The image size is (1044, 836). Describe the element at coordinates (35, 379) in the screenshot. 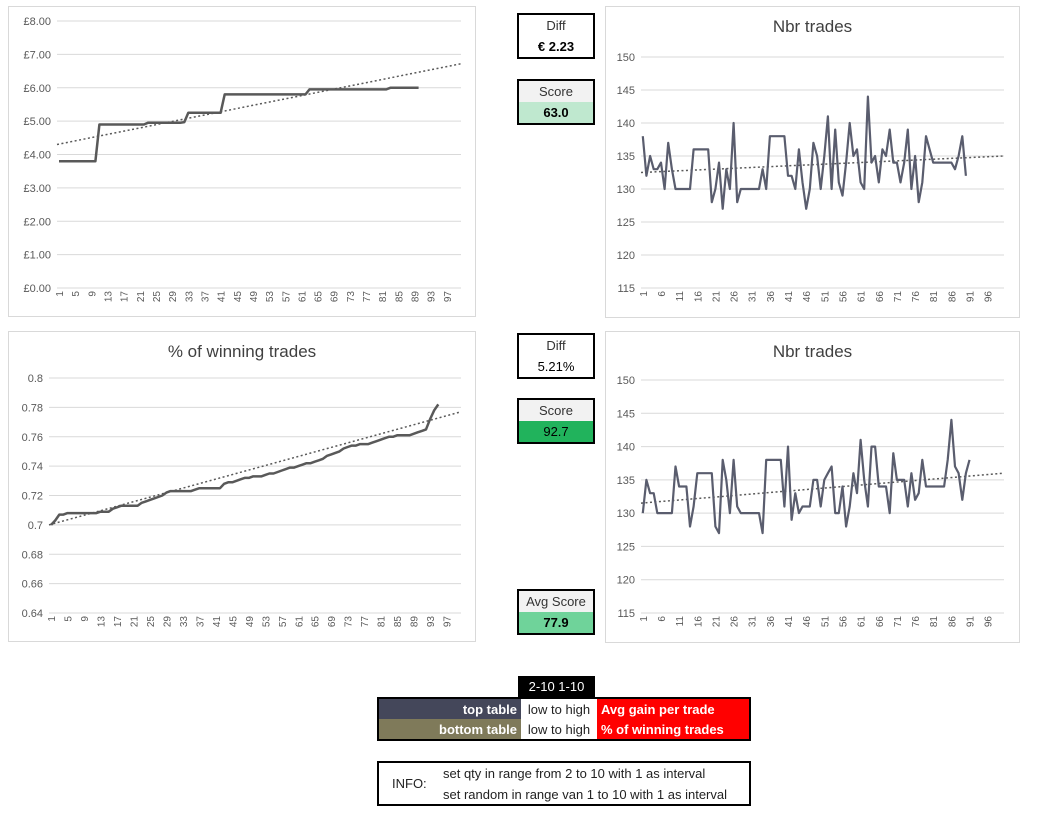

I see `y-tick-label: 0.8` at that location.